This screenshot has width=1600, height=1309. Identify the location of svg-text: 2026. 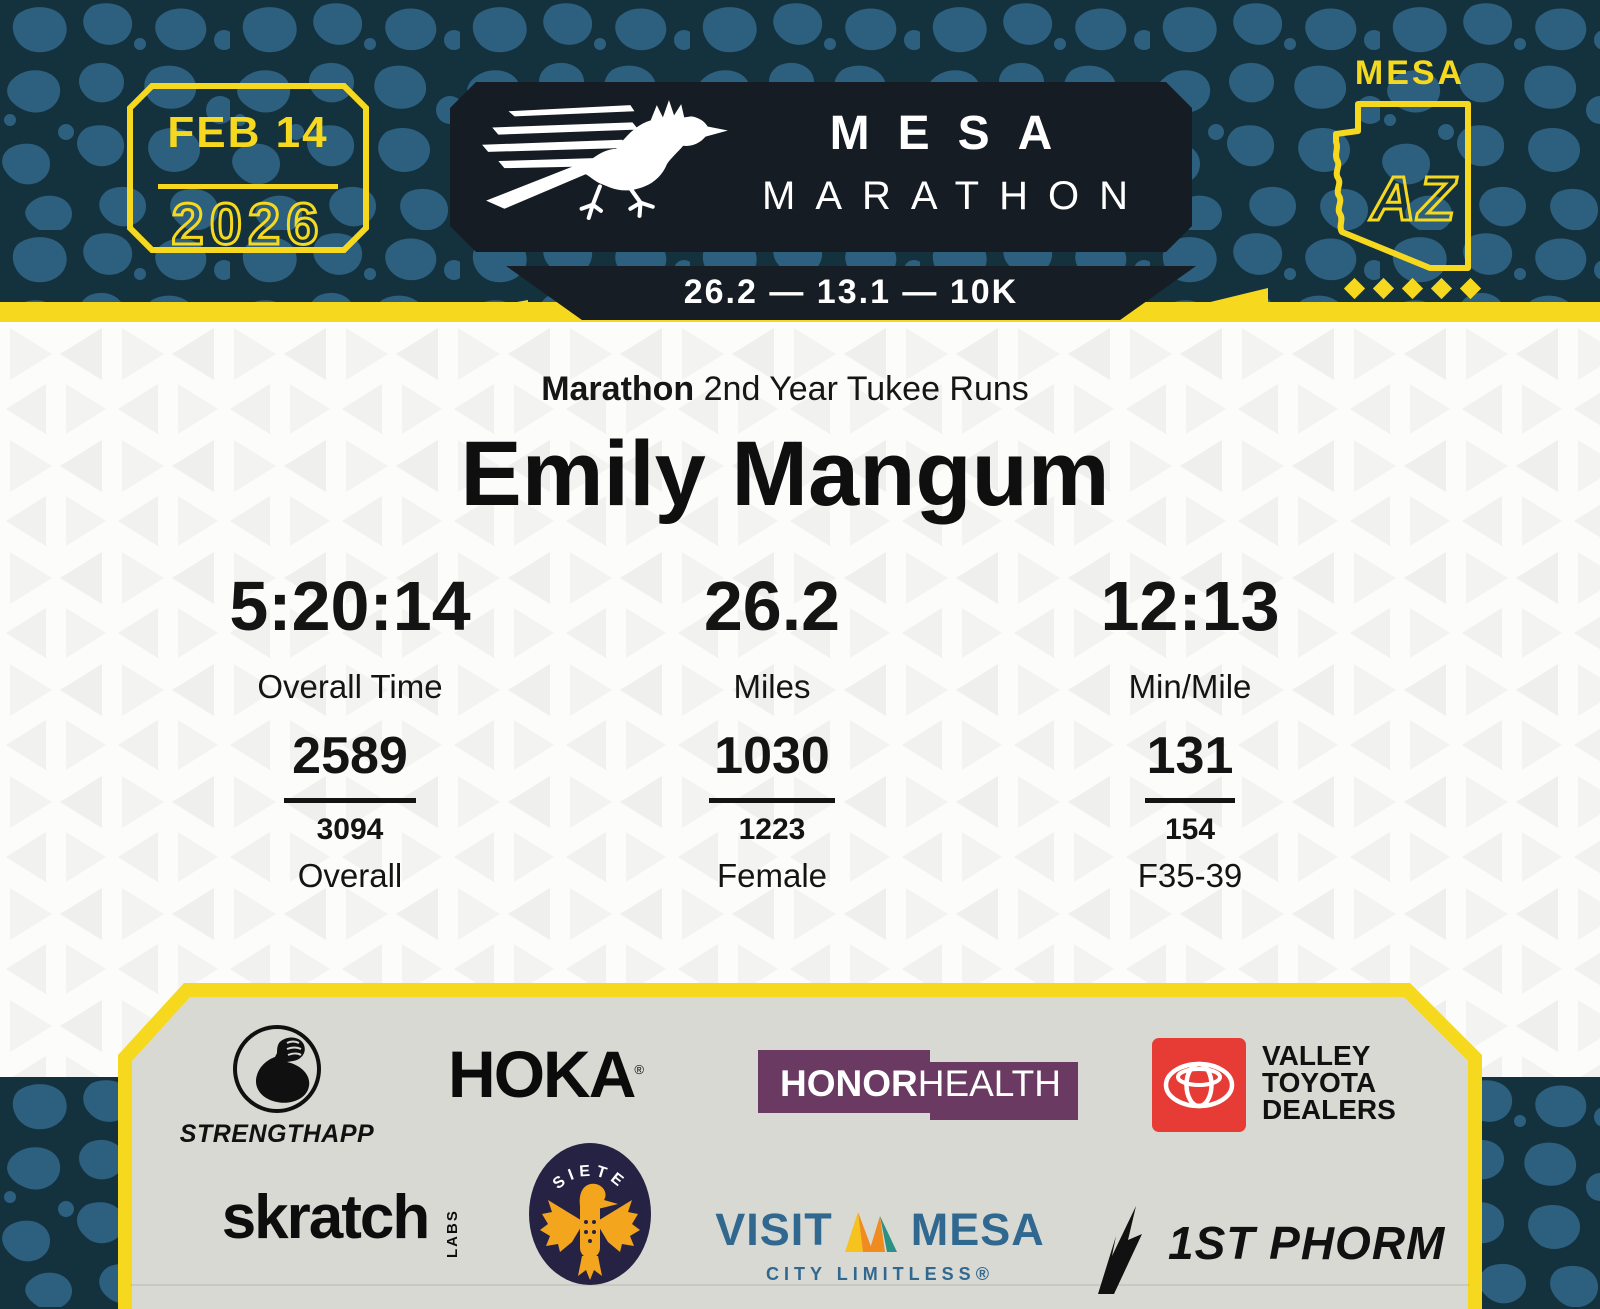
(247, 224).